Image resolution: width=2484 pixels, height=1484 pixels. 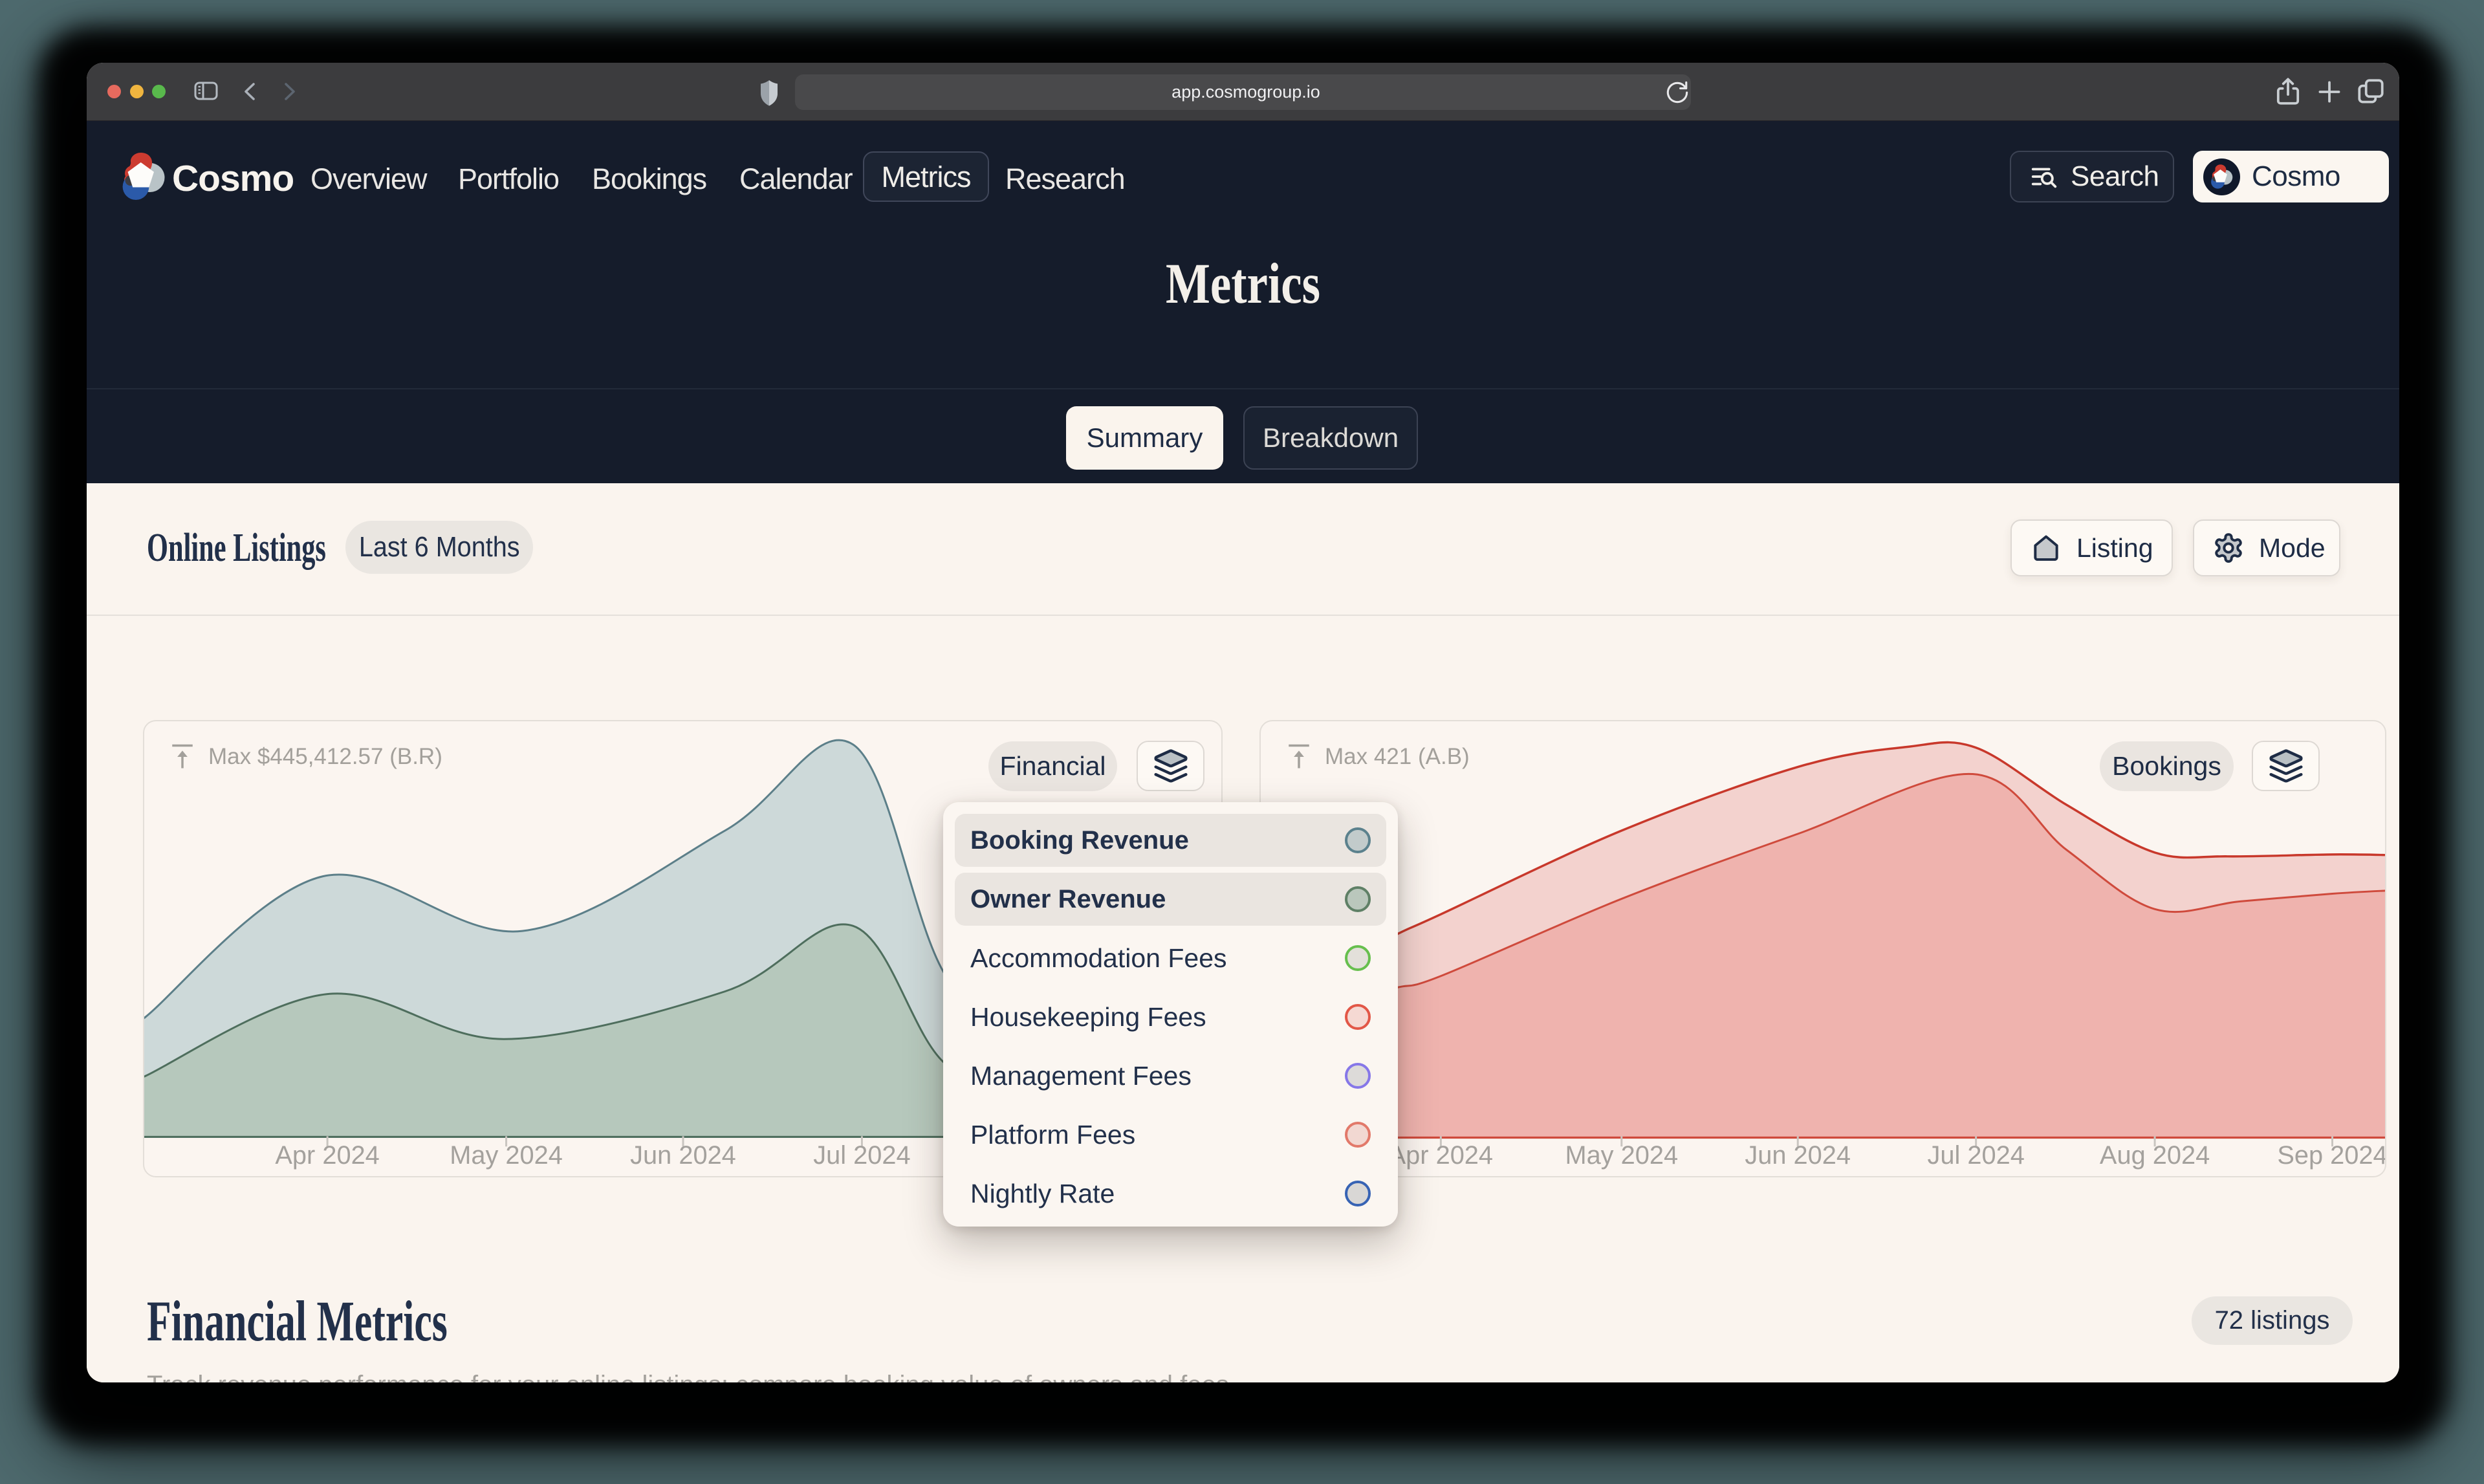 What do you see at coordinates (2155, 1155) in the screenshot?
I see `svg-text: Aug 2024` at bounding box center [2155, 1155].